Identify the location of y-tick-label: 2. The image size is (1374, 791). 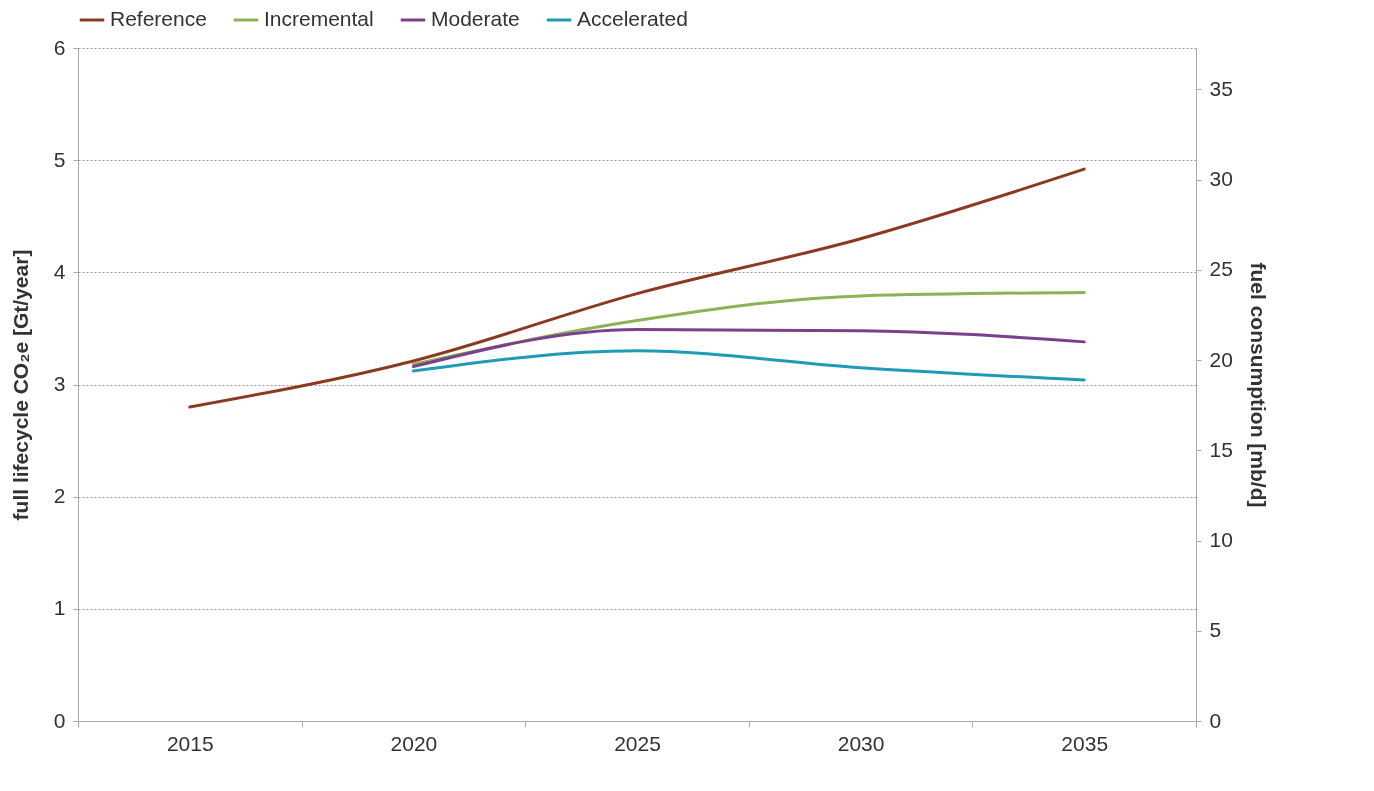
(59, 496).